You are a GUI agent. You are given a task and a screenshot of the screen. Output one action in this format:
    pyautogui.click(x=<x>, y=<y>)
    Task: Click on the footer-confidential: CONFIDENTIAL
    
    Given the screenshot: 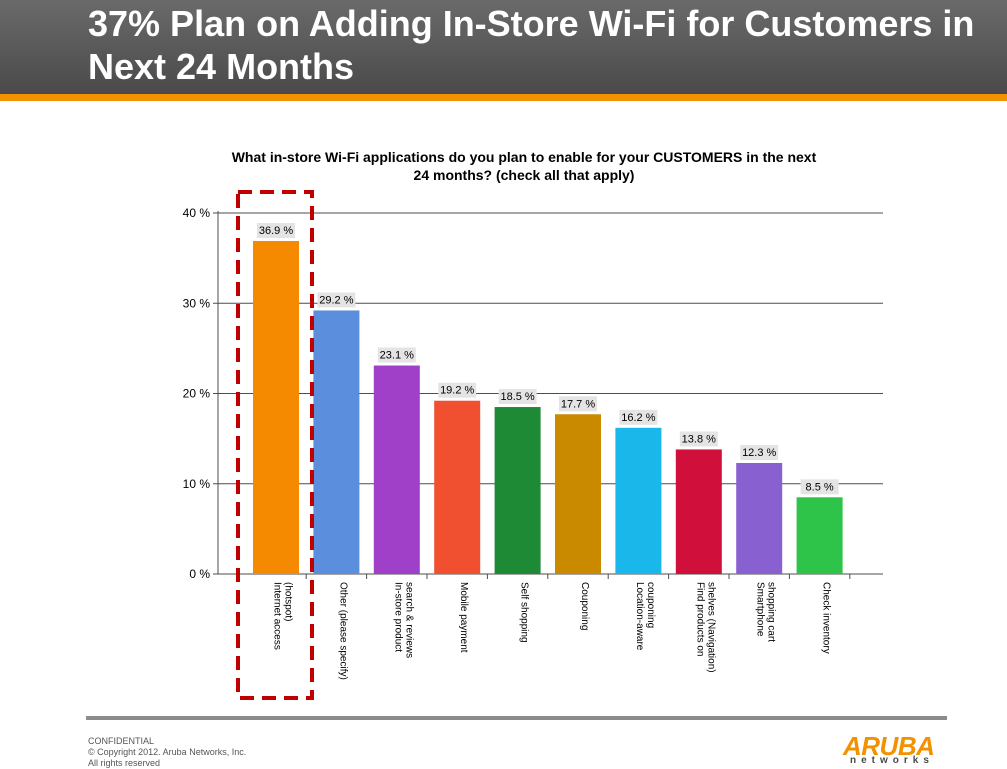 What is the action you would take?
    pyautogui.click(x=121, y=741)
    